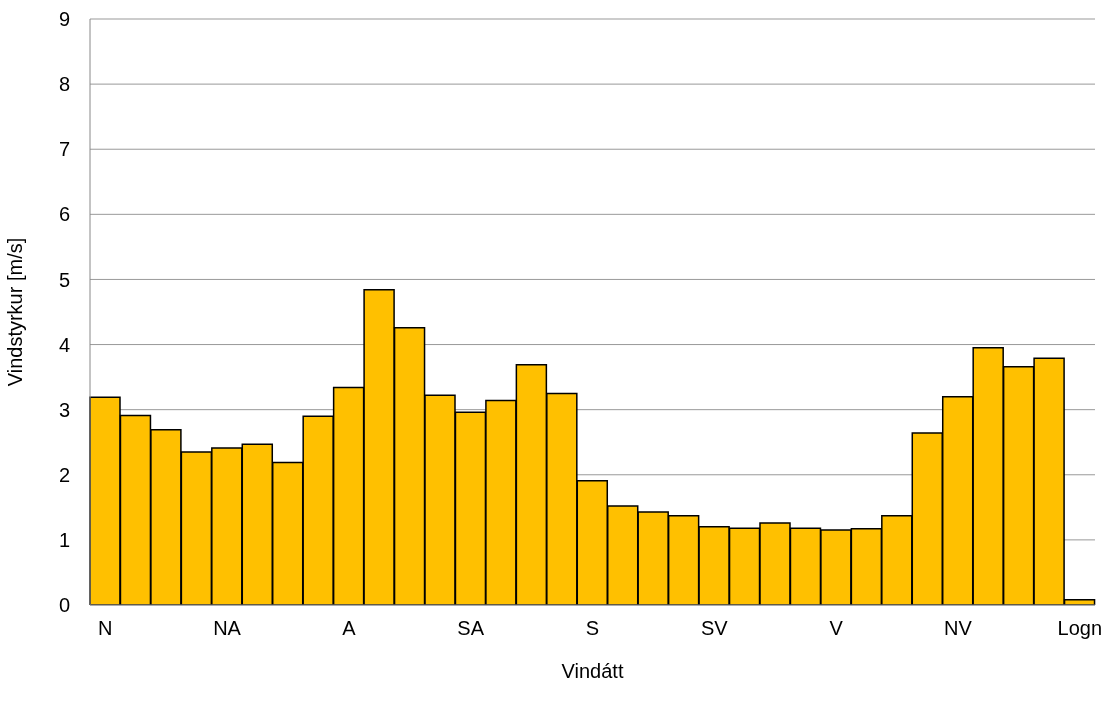 Image resolution: width=1115 pixels, height=708 pixels. What do you see at coordinates (105, 628) in the screenshot?
I see `x-tick-label: N` at bounding box center [105, 628].